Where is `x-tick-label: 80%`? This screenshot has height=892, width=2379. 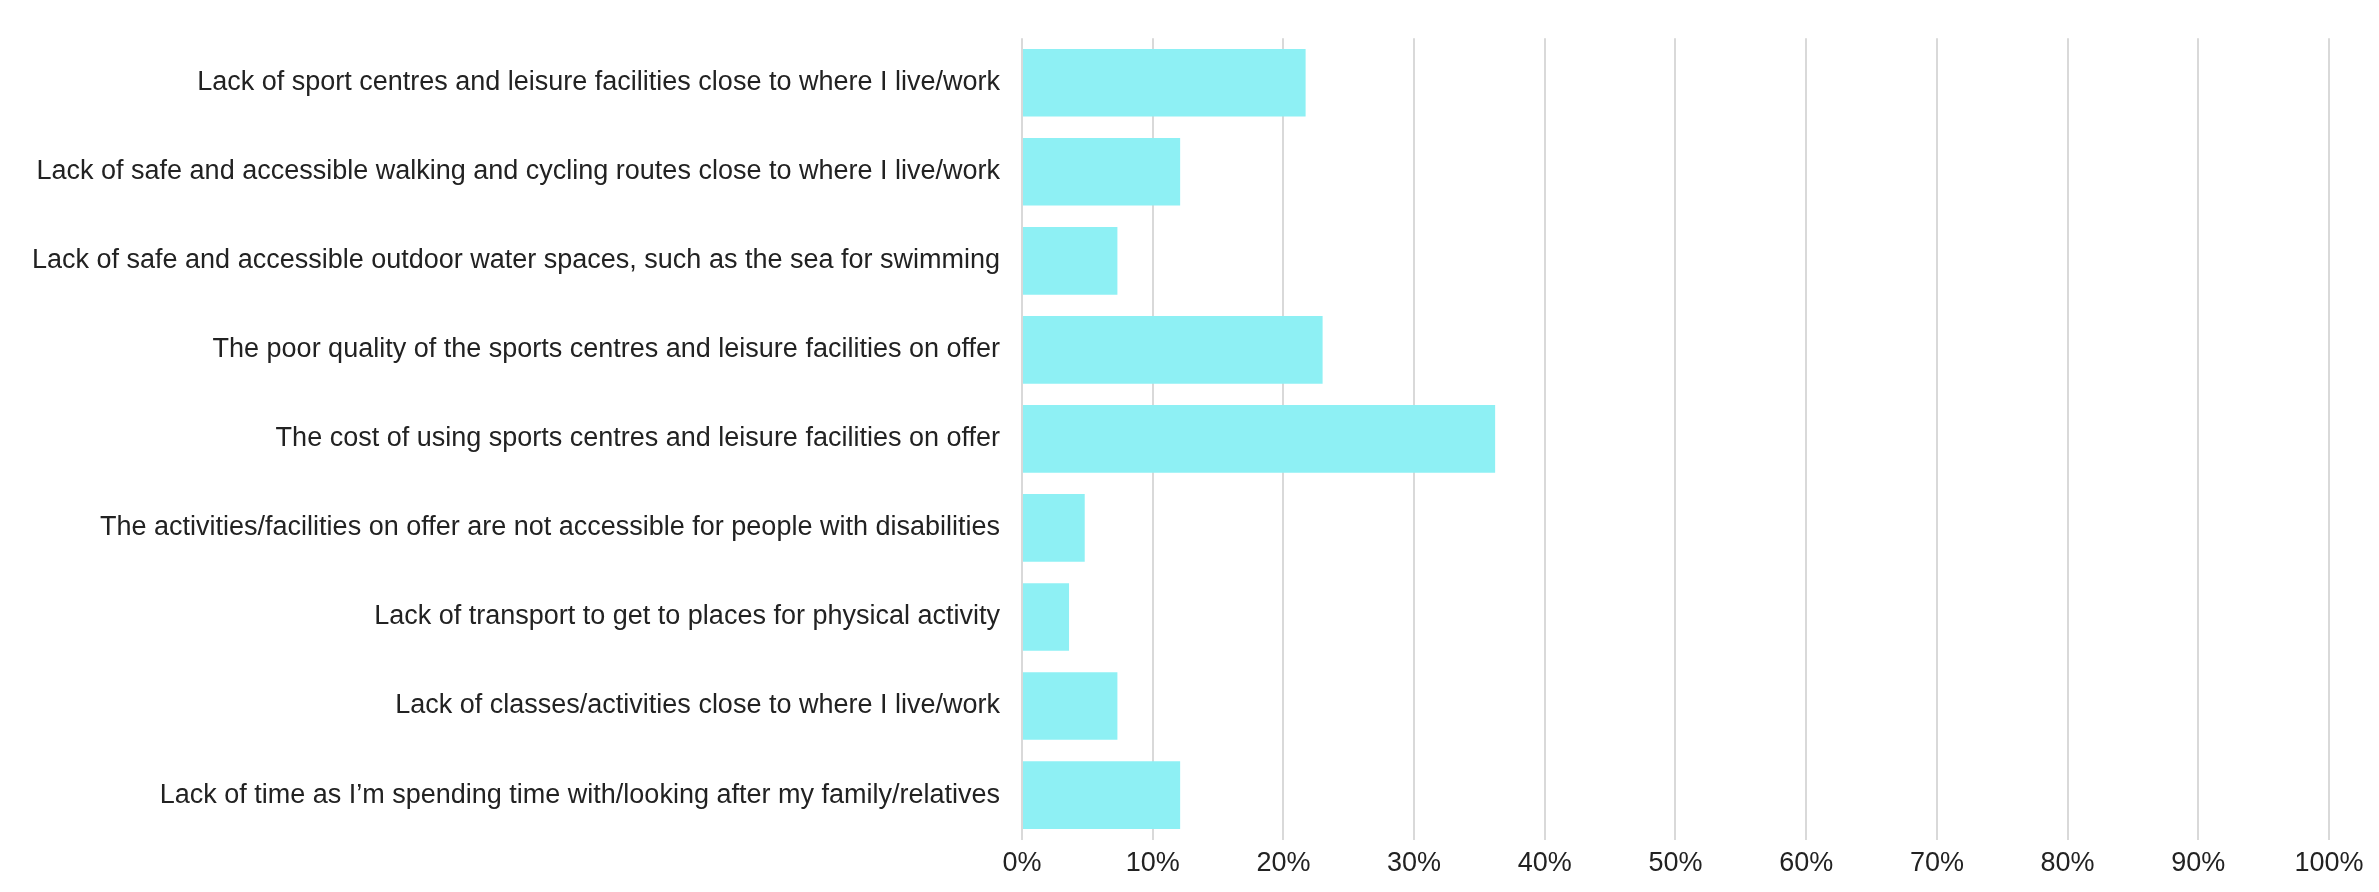
x-tick-label: 80% is located at coordinates (2067, 862).